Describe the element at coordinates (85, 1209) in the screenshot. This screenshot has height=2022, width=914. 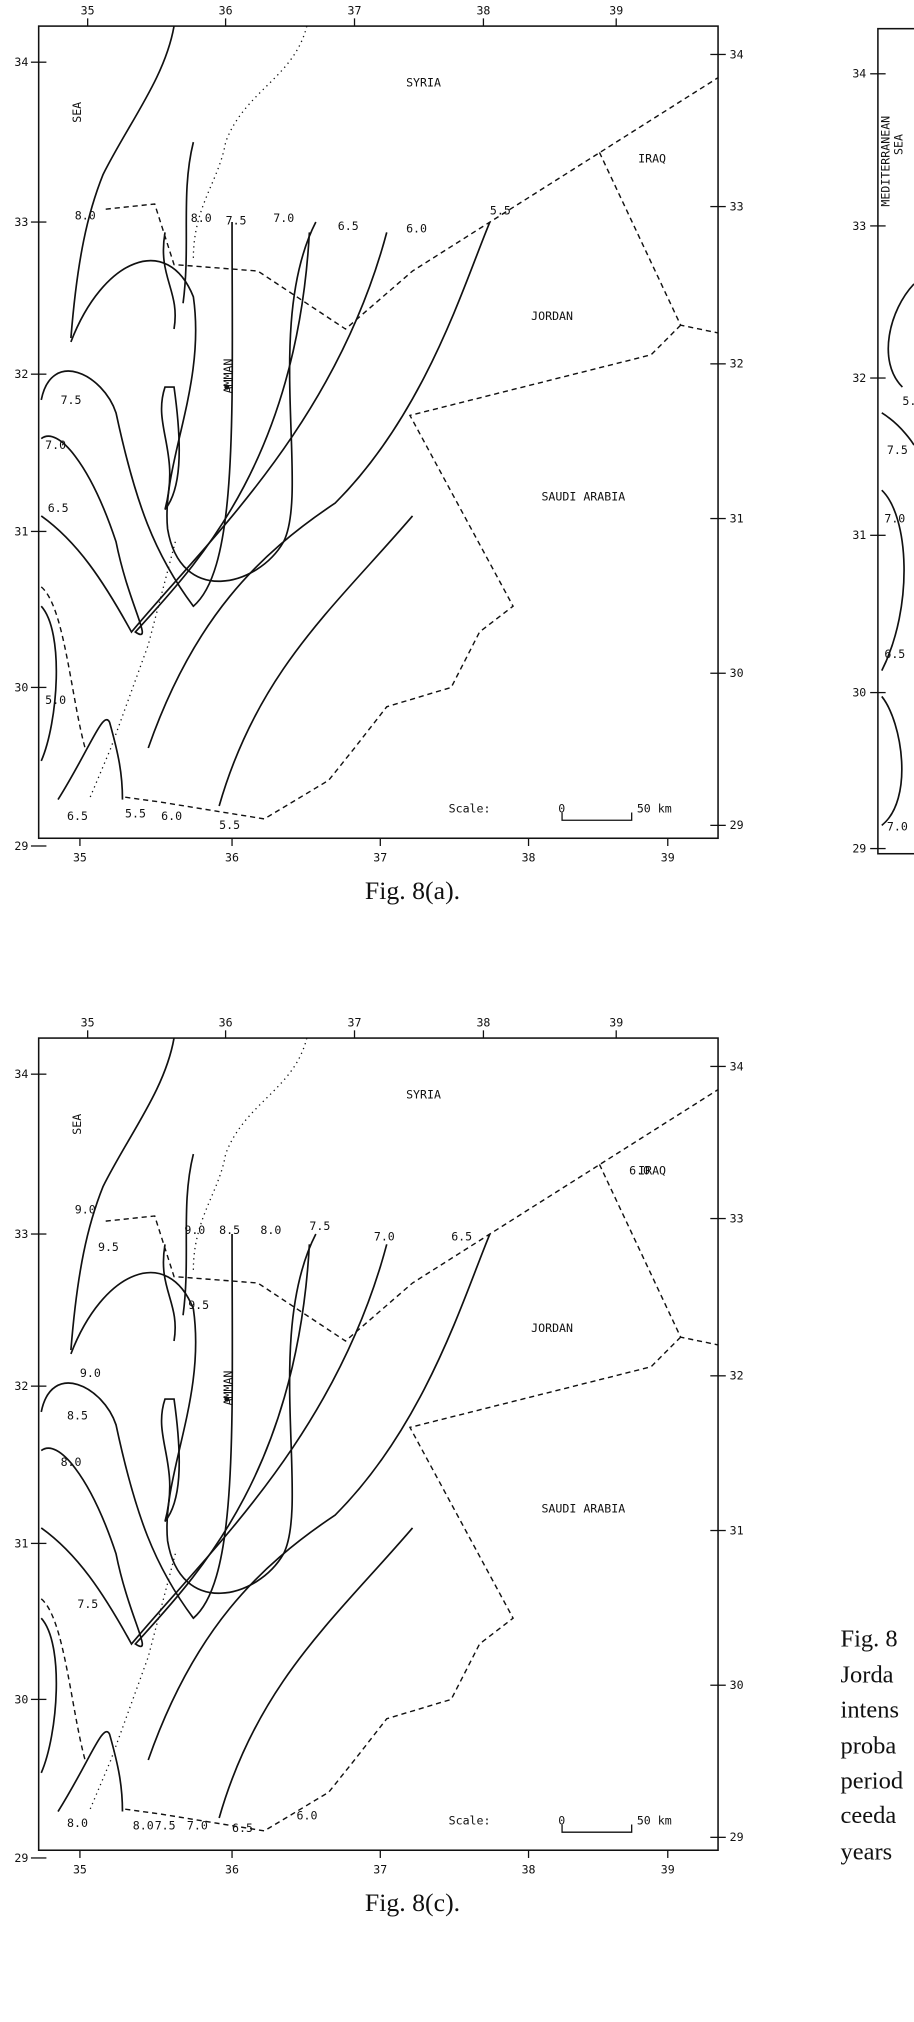
I see `contour-label: 9.0` at that location.